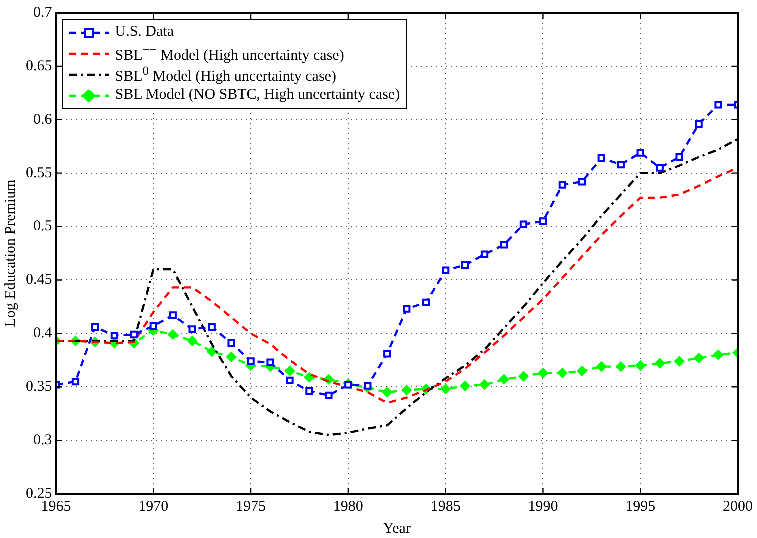 Image resolution: width=757 pixels, height=538 pixels. Describe the element at coordinates (251, 506) in the screenshot. I see `x-tick-label: 1975` at that location.